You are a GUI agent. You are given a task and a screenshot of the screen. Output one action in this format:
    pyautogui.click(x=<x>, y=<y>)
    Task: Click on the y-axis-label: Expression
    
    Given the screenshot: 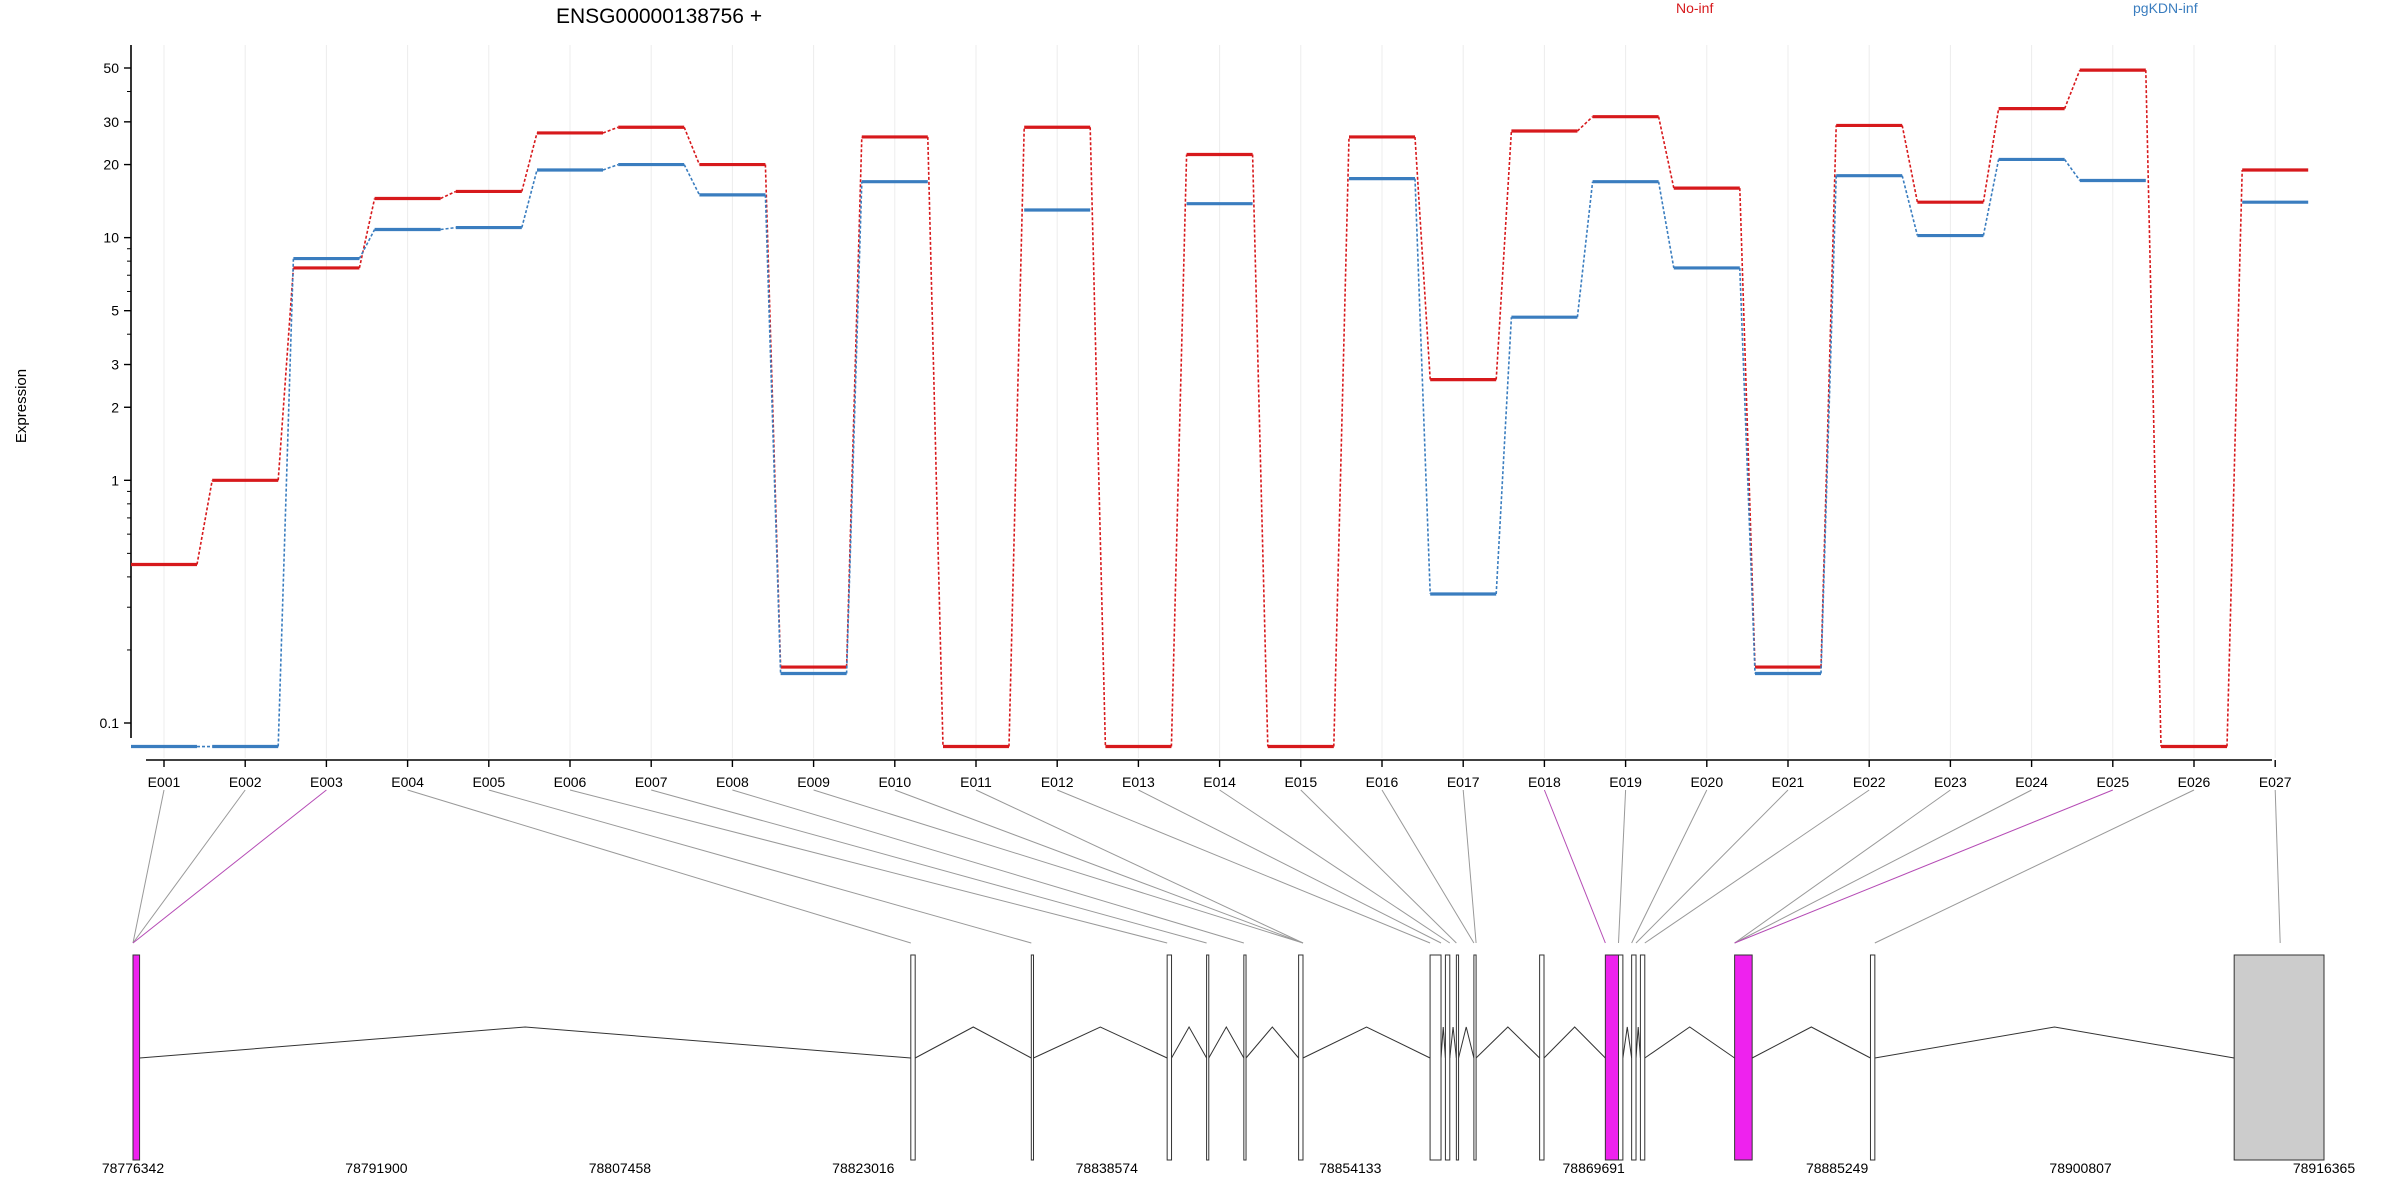 What is the action you would take?
    pyautogui.click(x=21, y=406)
    